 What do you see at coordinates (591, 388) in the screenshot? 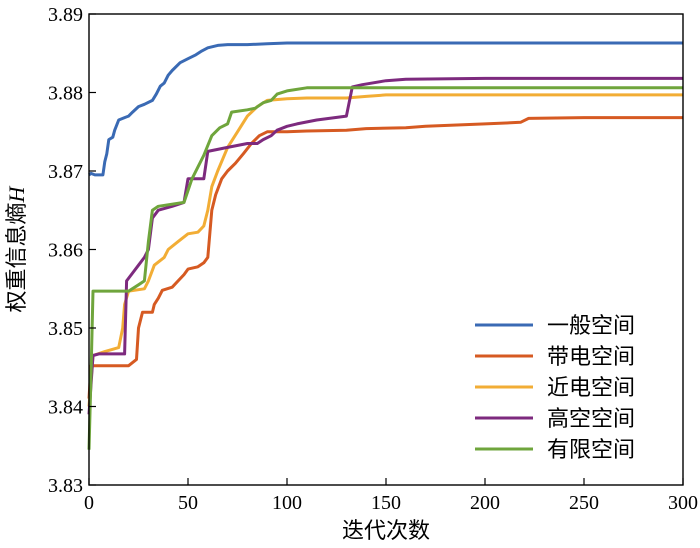
I see `legend-label: 近电空间` at bounding box center [591, 388].